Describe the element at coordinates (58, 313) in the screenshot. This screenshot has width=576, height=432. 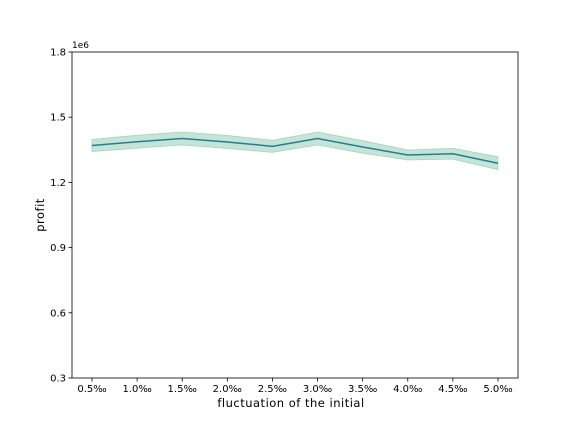
I see `y-tick-label: 0.6` at that location.